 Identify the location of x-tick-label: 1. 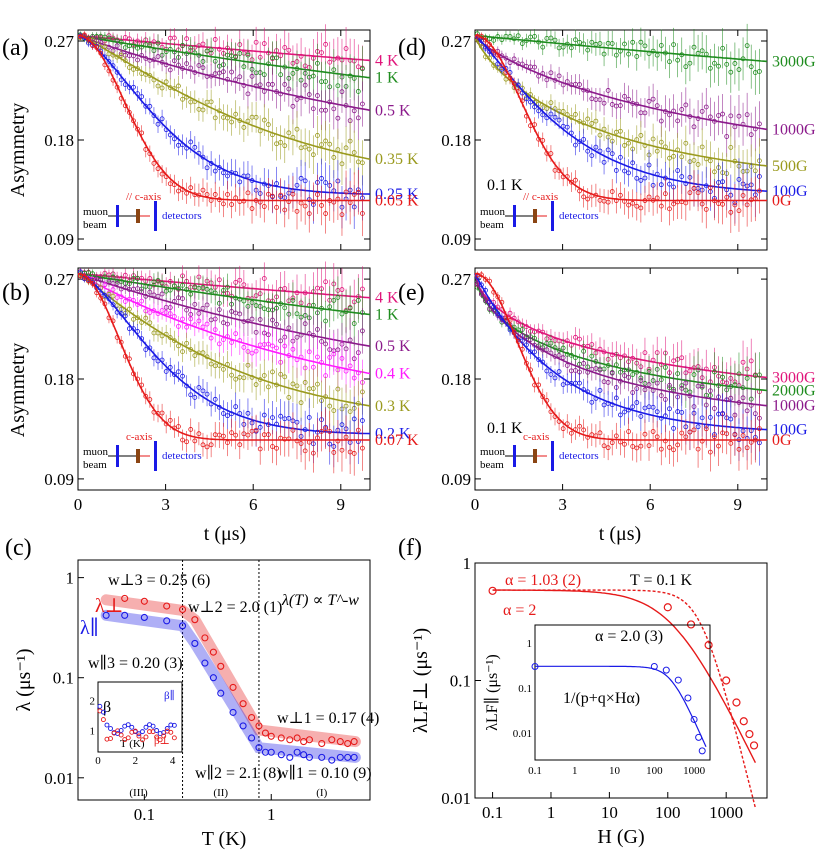
(551, 812).